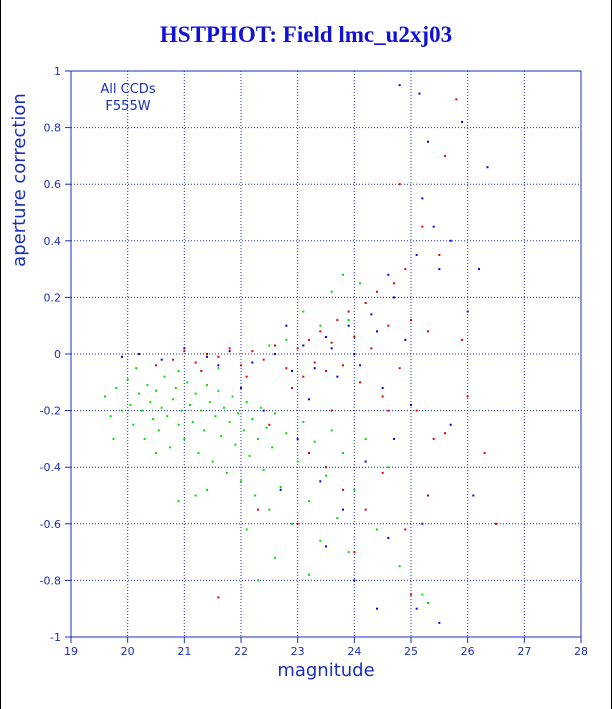 This screenshot has width=612, height=709. I want to click on x-tick-label: 23, so click(298, 651).